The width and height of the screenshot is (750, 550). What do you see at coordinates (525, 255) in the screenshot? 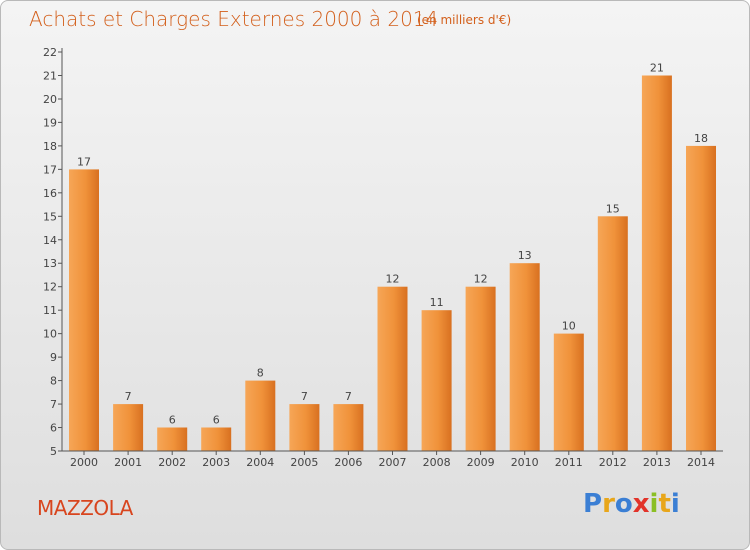
I see `bar-value-label: 13` at bounding box center [525, 255].